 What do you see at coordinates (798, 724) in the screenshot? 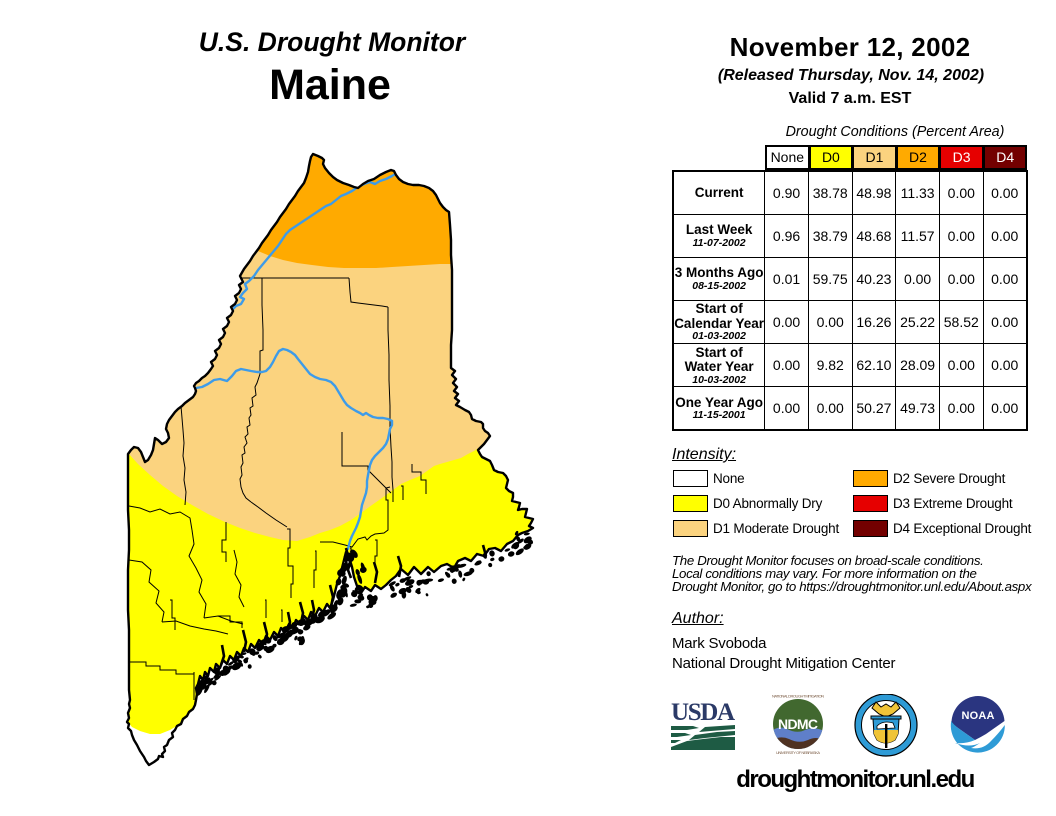
I see `svg-text: NDMC` at bounding box center [798, 724].